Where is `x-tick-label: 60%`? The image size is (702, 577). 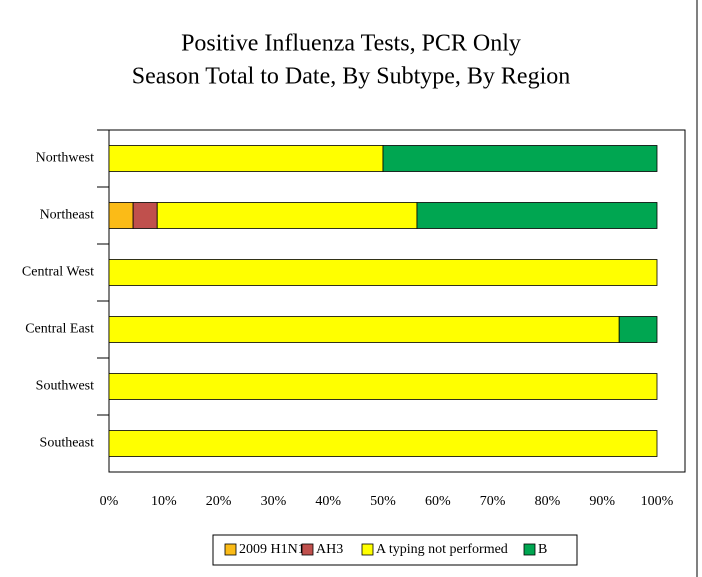
x-tick-label: 60% is located at coordinates (438, 501).